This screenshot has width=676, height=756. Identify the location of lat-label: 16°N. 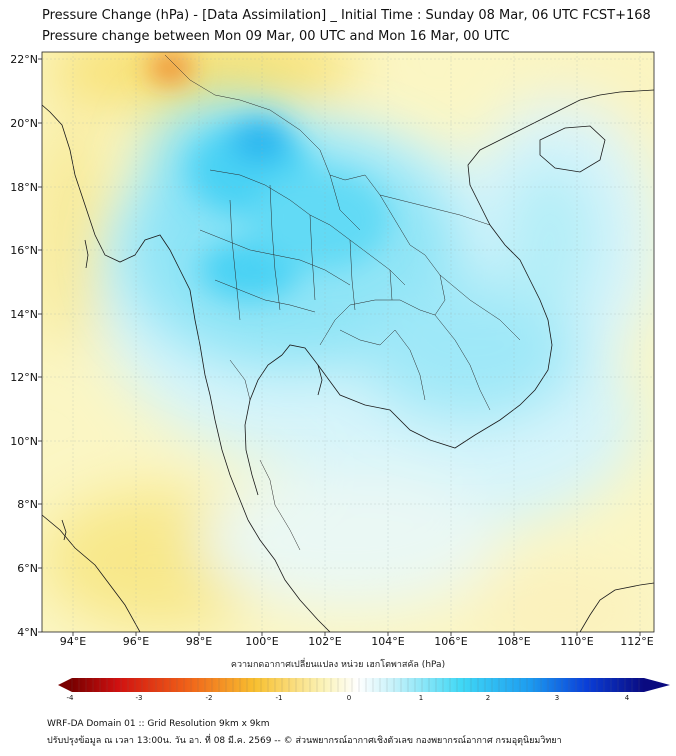
(24, 250).